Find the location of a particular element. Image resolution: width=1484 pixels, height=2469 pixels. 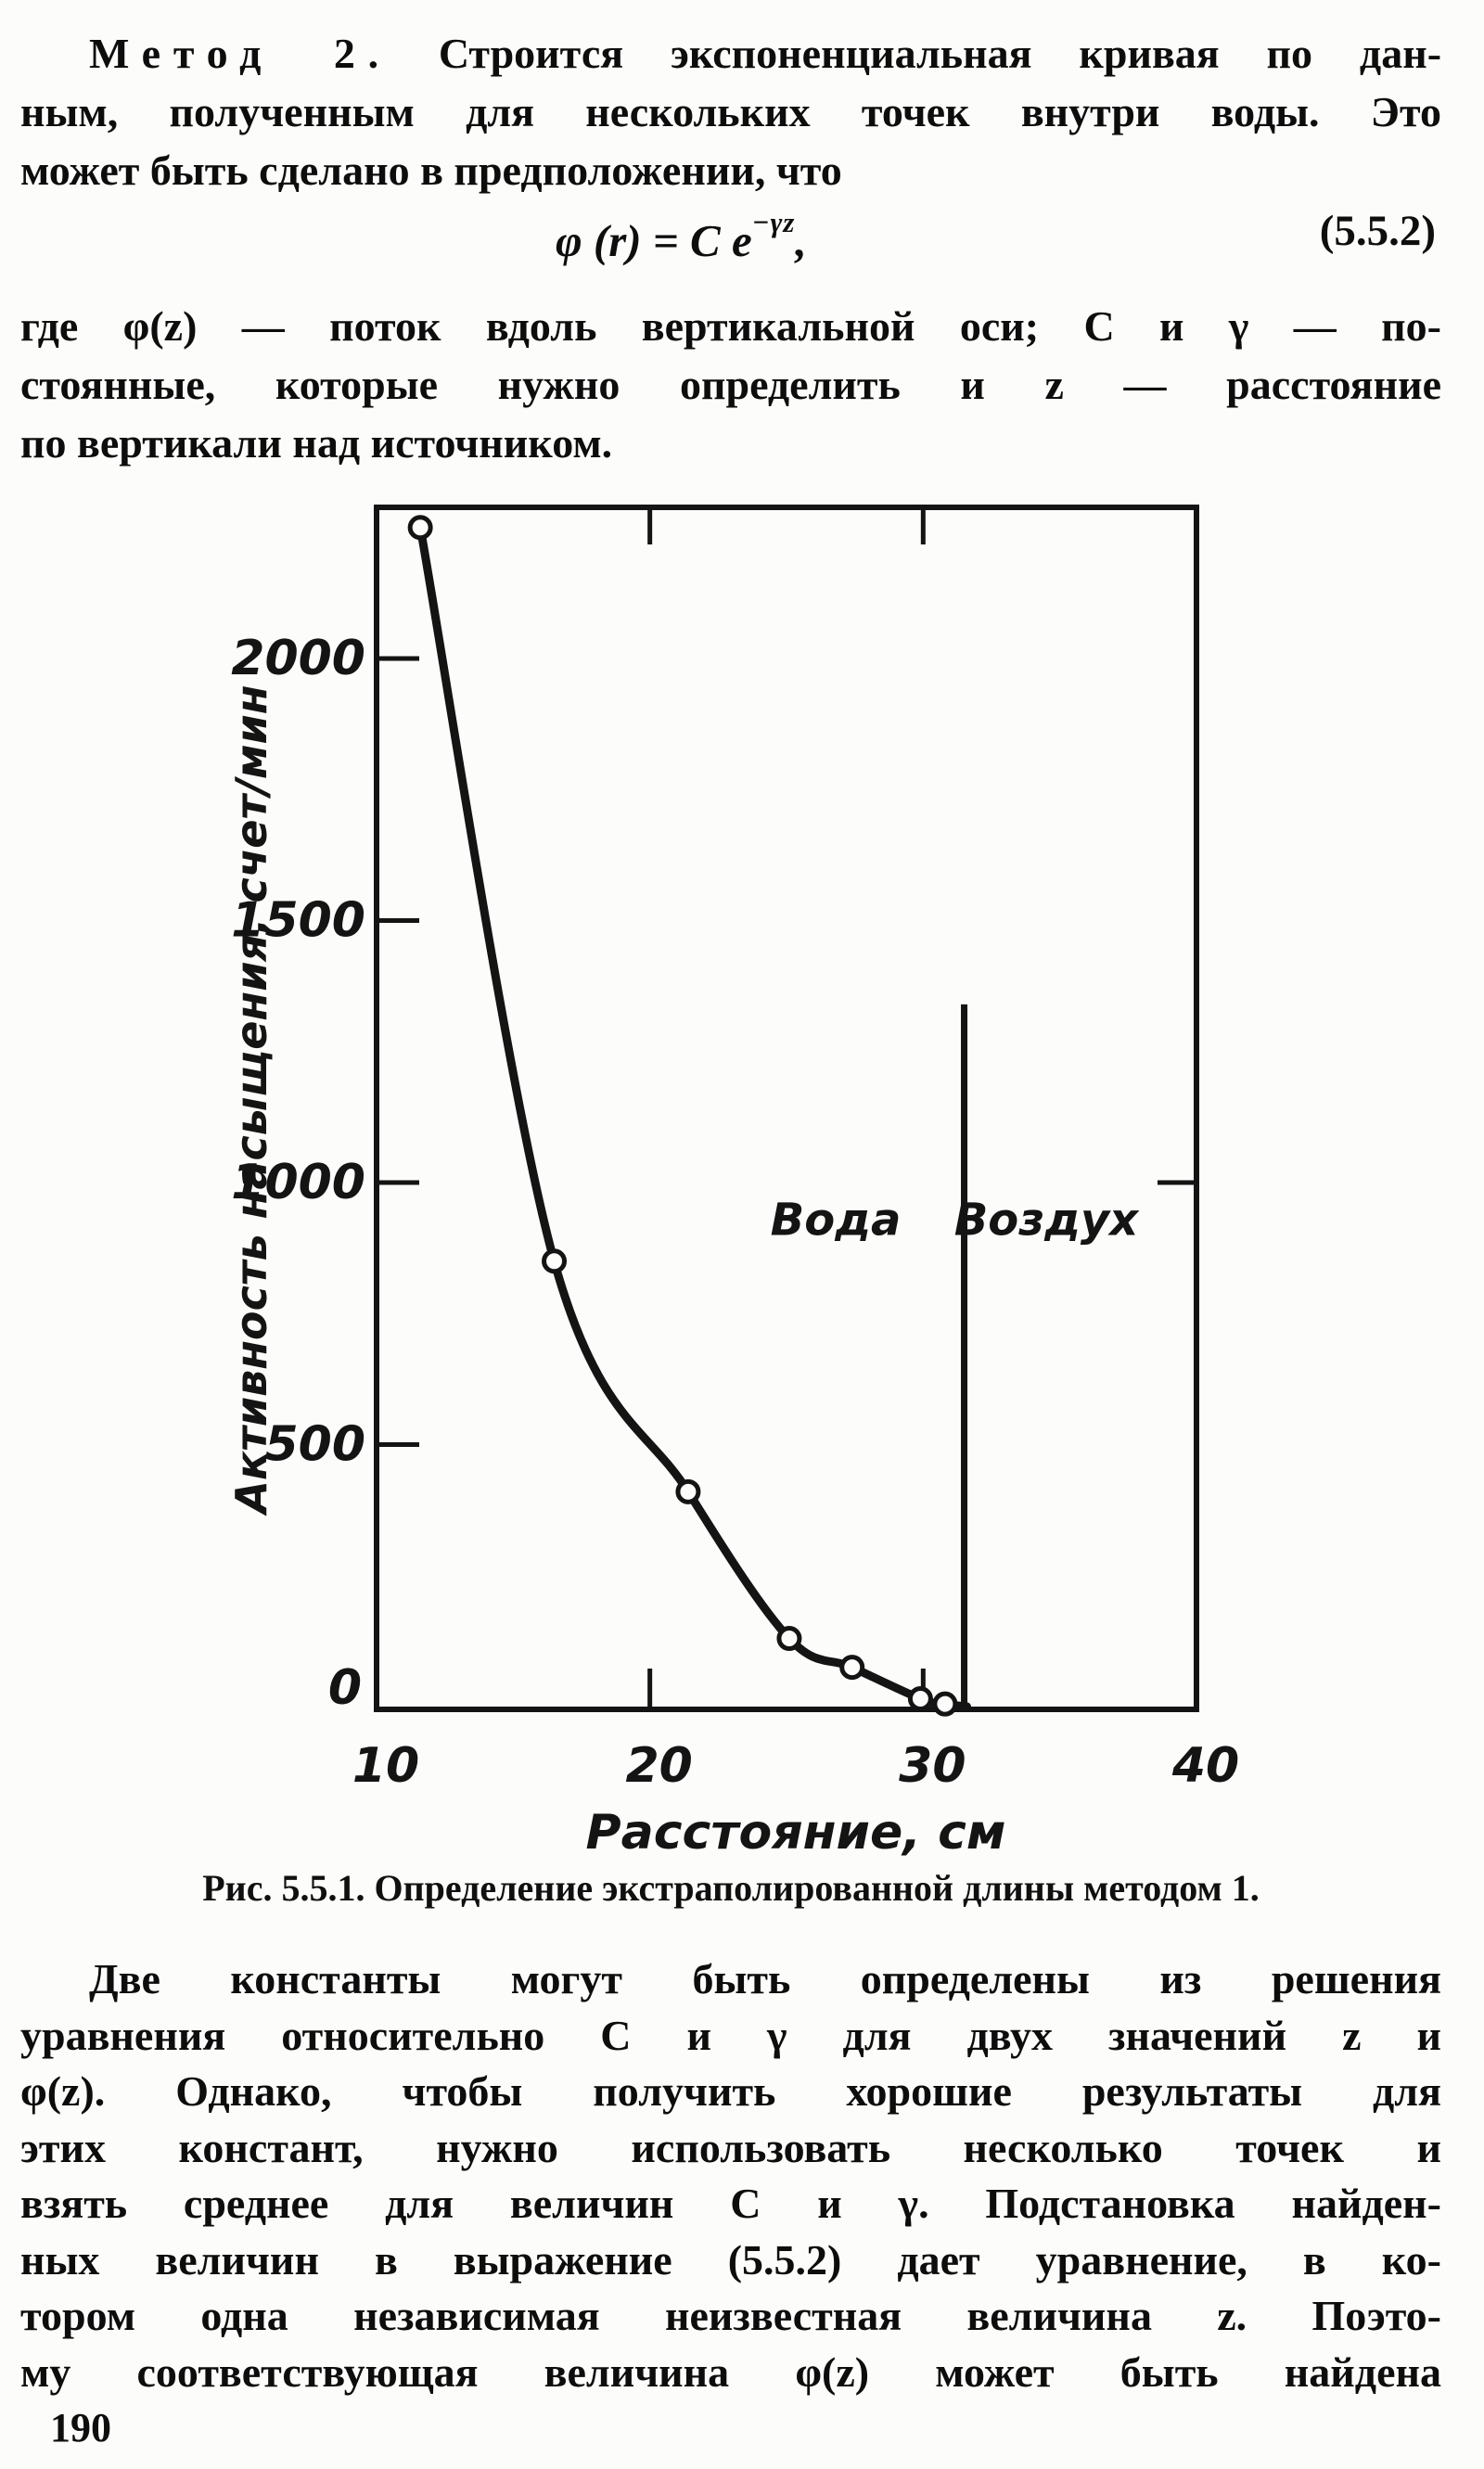

method-2-lead: Метод 2. is located at coordinates (240, 54).